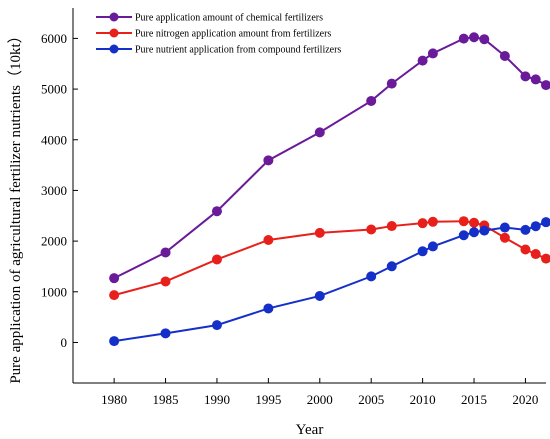  Describe the element at coordinates (54, 89) in the screenshot. I see `y-tick-label: 5000` at that location.